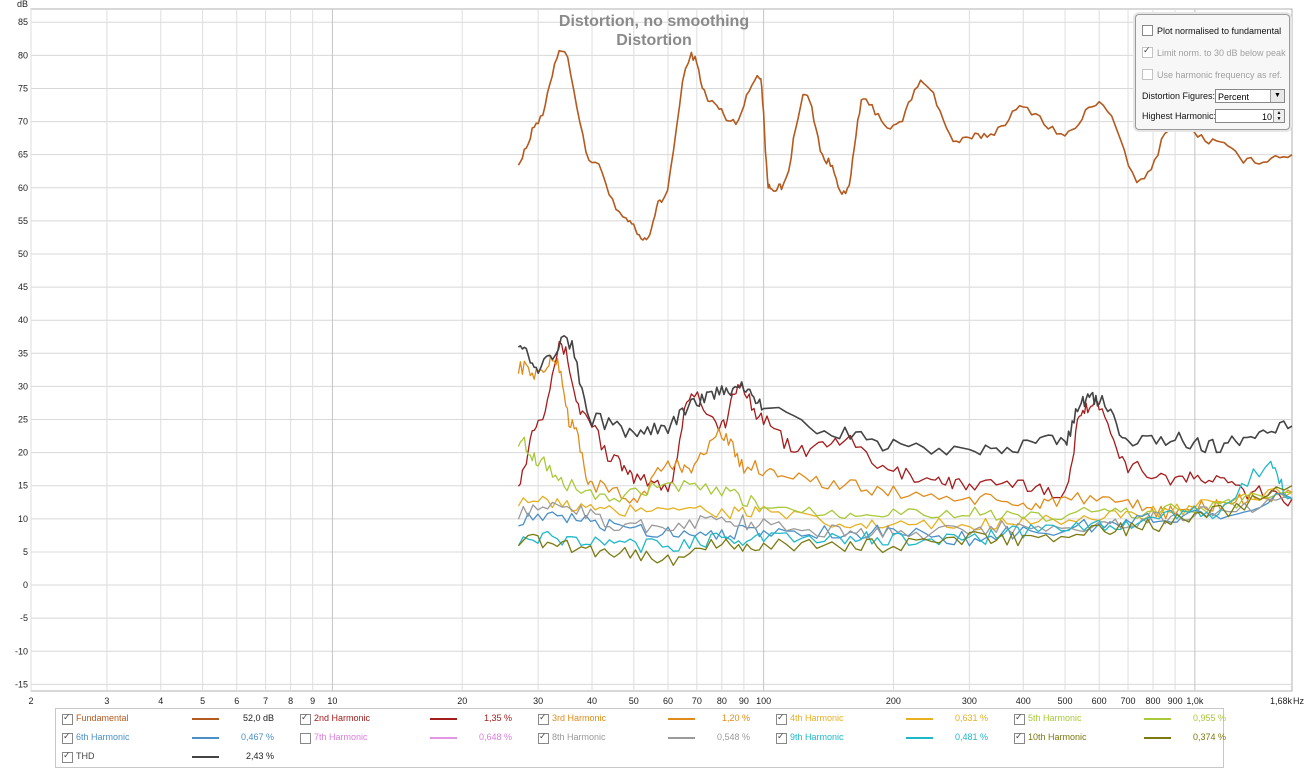  I want to click on legend-item-4th-harmonic: 4th Harmonic 0,631 %, so click(892, 719).